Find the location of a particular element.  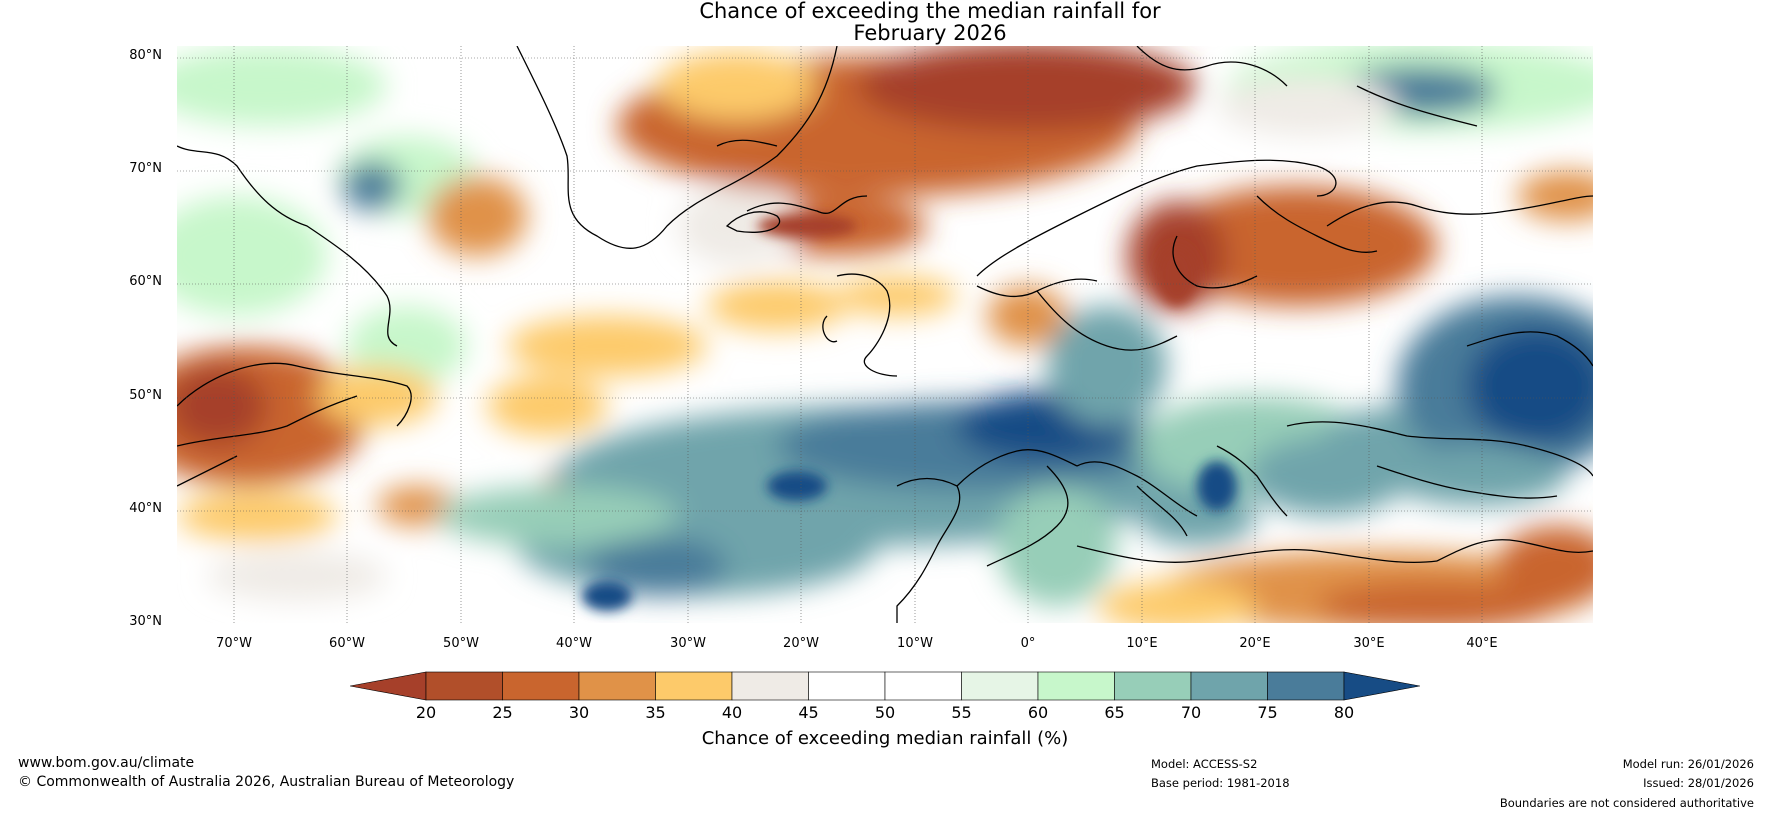

lon-label: 40°E is located at coordinates (1482, 643).